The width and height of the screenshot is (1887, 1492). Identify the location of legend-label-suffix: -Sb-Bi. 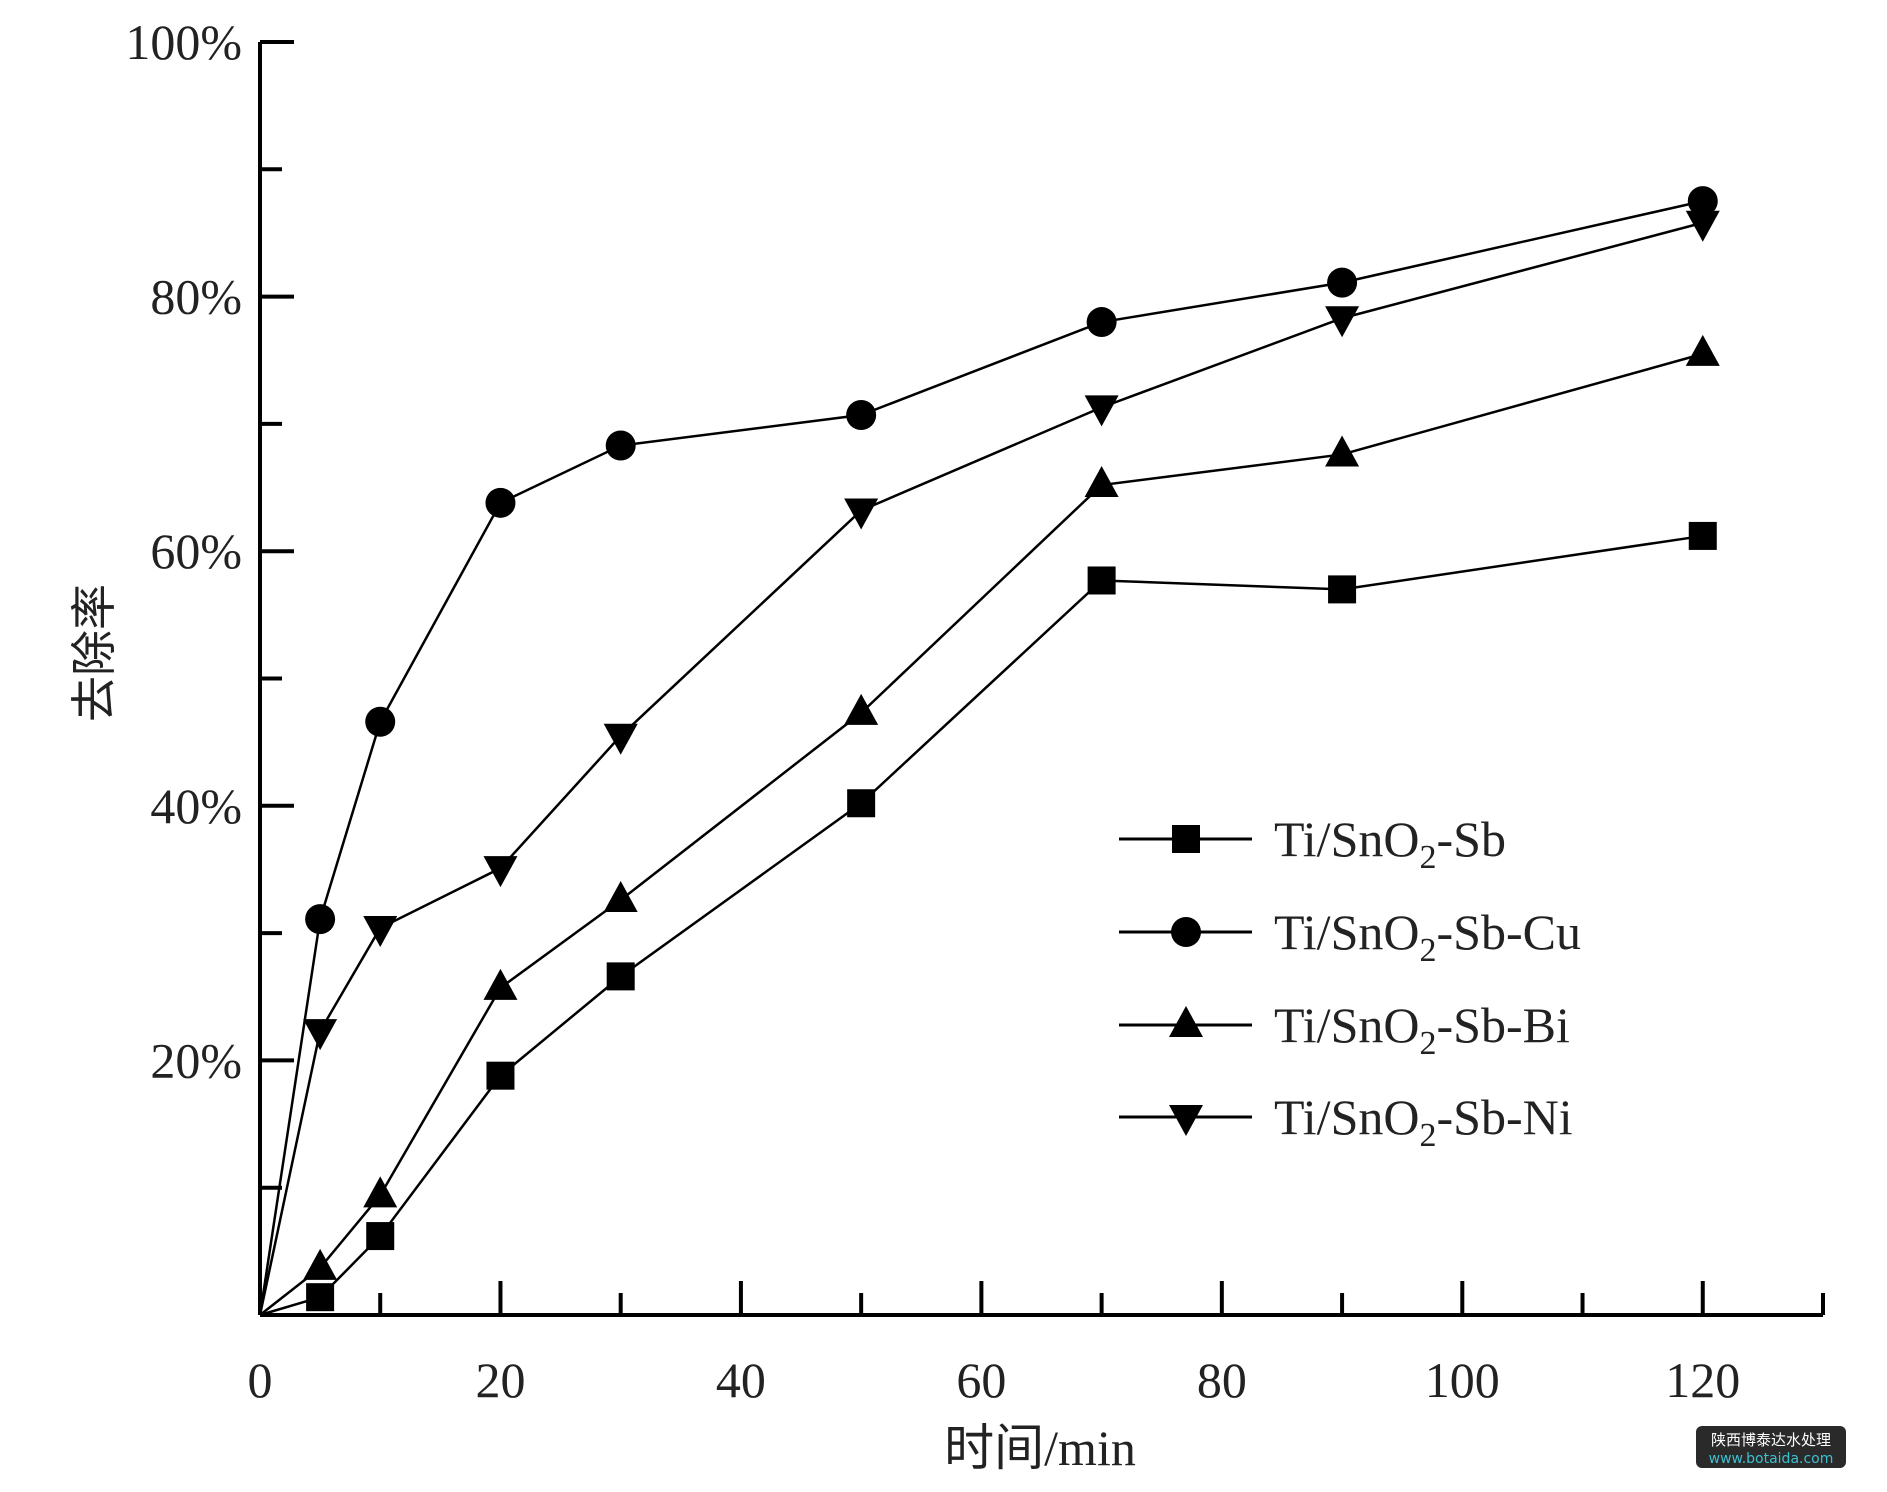
(1502, 1025).